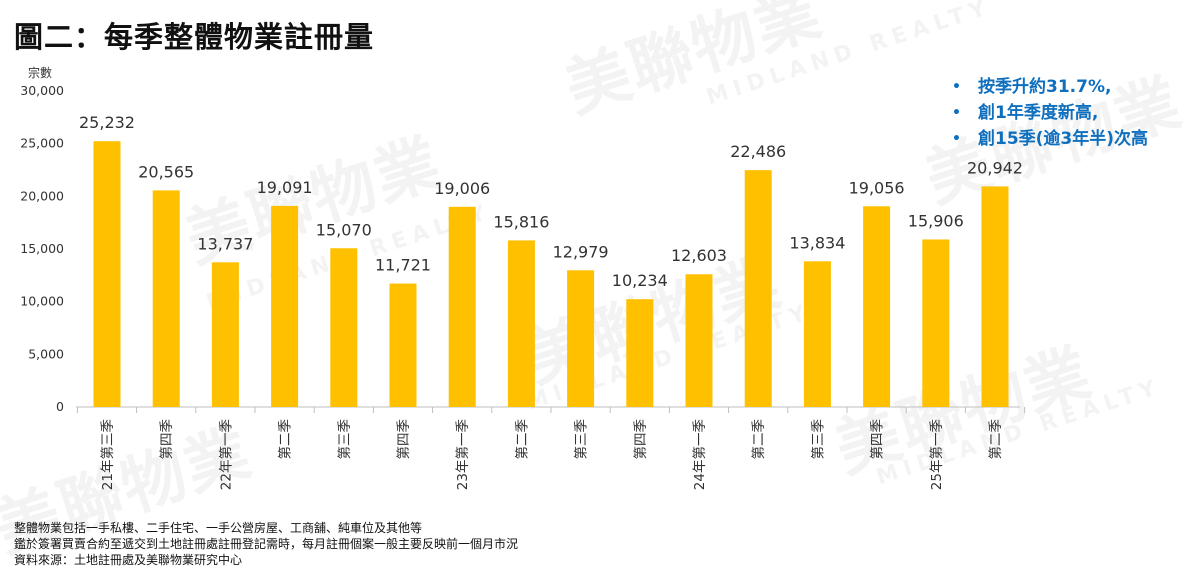  I want to click on data-label: 20,565, so click(166, 171).